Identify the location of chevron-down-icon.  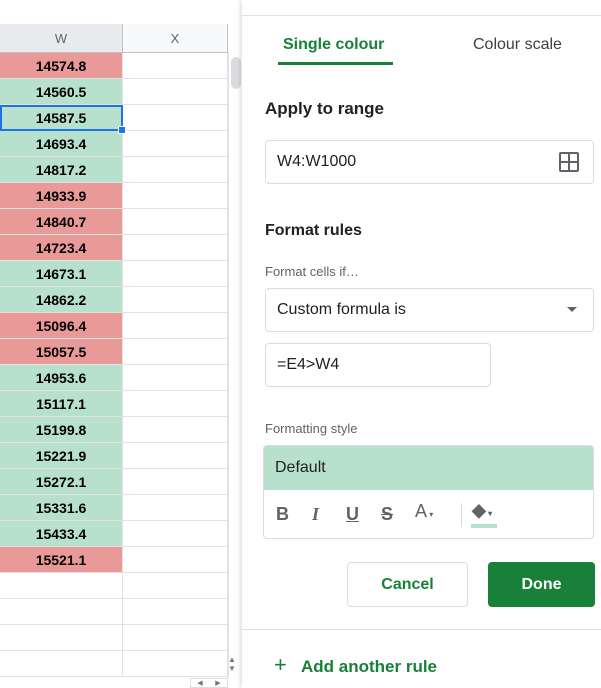
(572, 309).